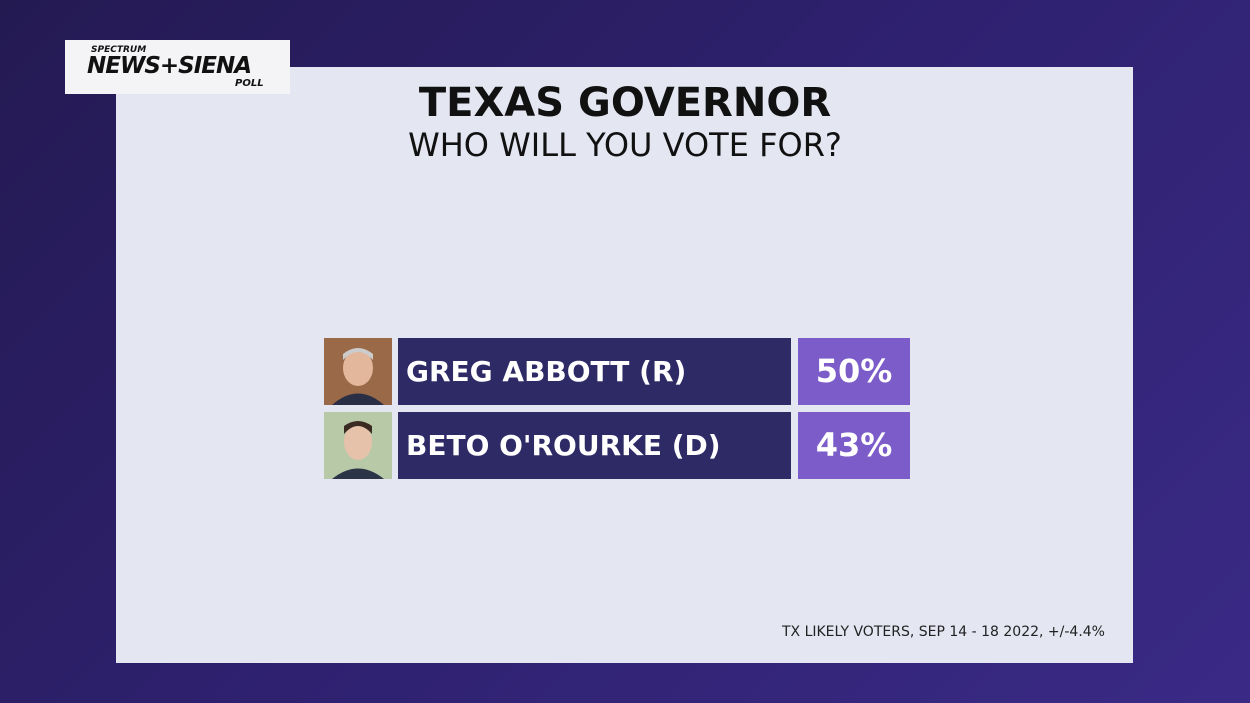  What do you see at coordinates (625, 103) in the screenshot?
I see `title: TEXAS GOVERNOR` at bounding box center [625, 103].